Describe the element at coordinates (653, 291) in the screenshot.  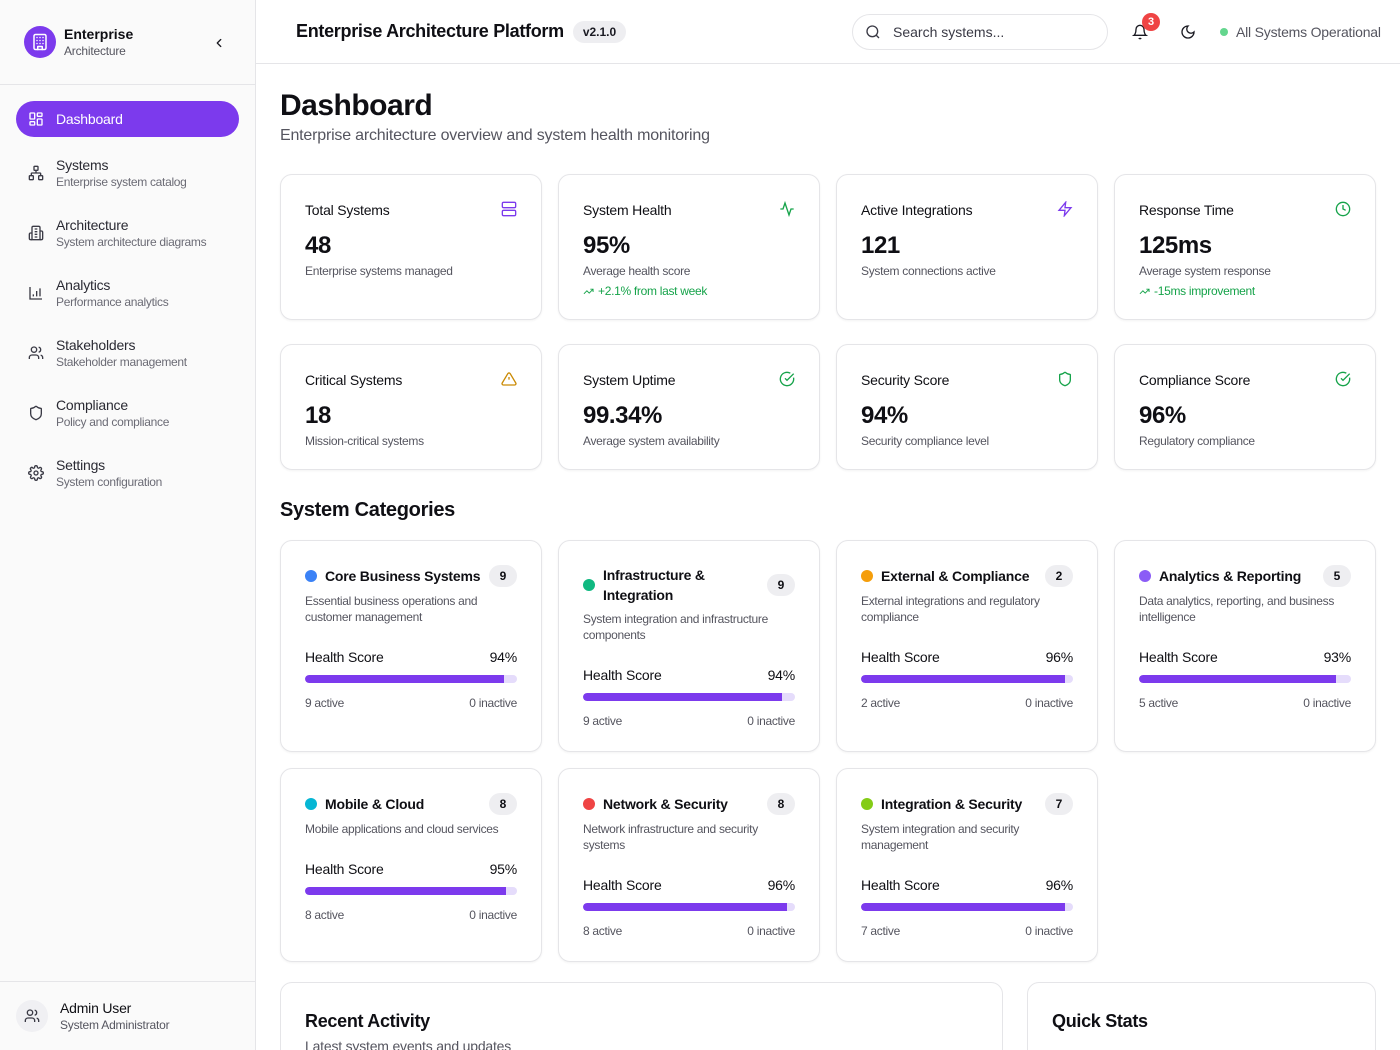
I see `stat-trend-text: +2.1% from last week` at that location.